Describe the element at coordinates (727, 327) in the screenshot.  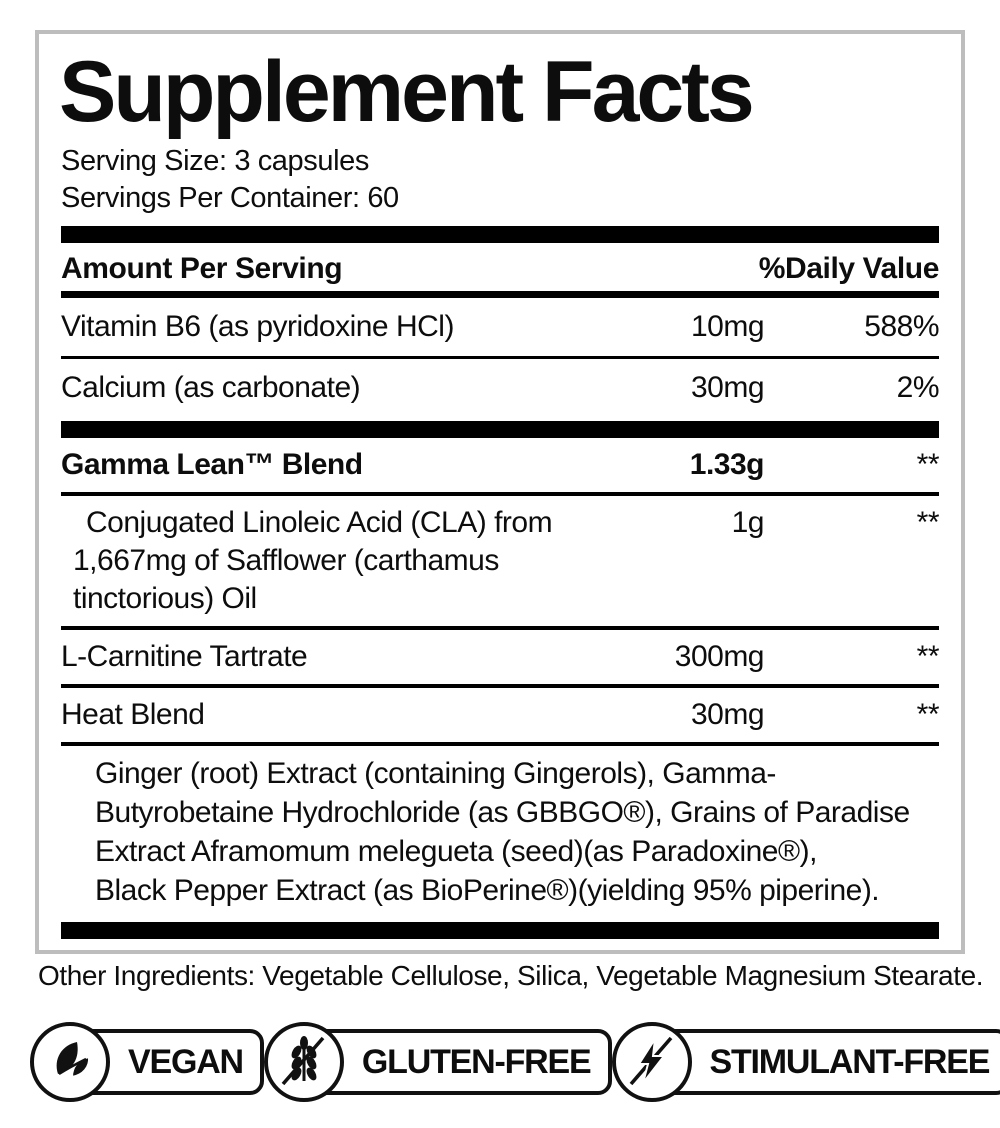
I see `row-amount: 10mg` at that location.